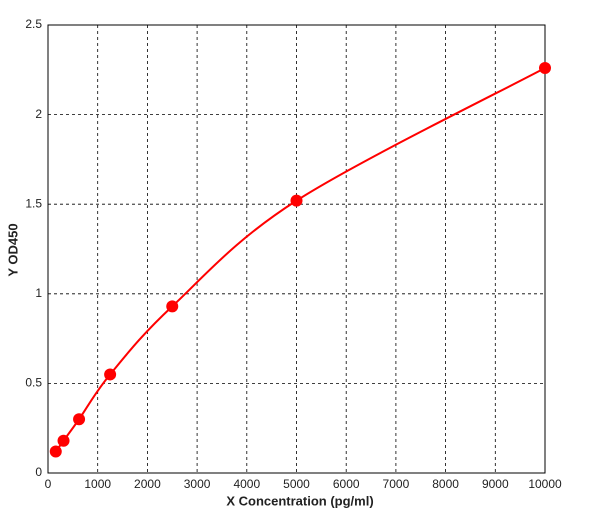 This screenshot has width=600, height=516. I want to click on x-tick-label: 7000, so click(396, 484).